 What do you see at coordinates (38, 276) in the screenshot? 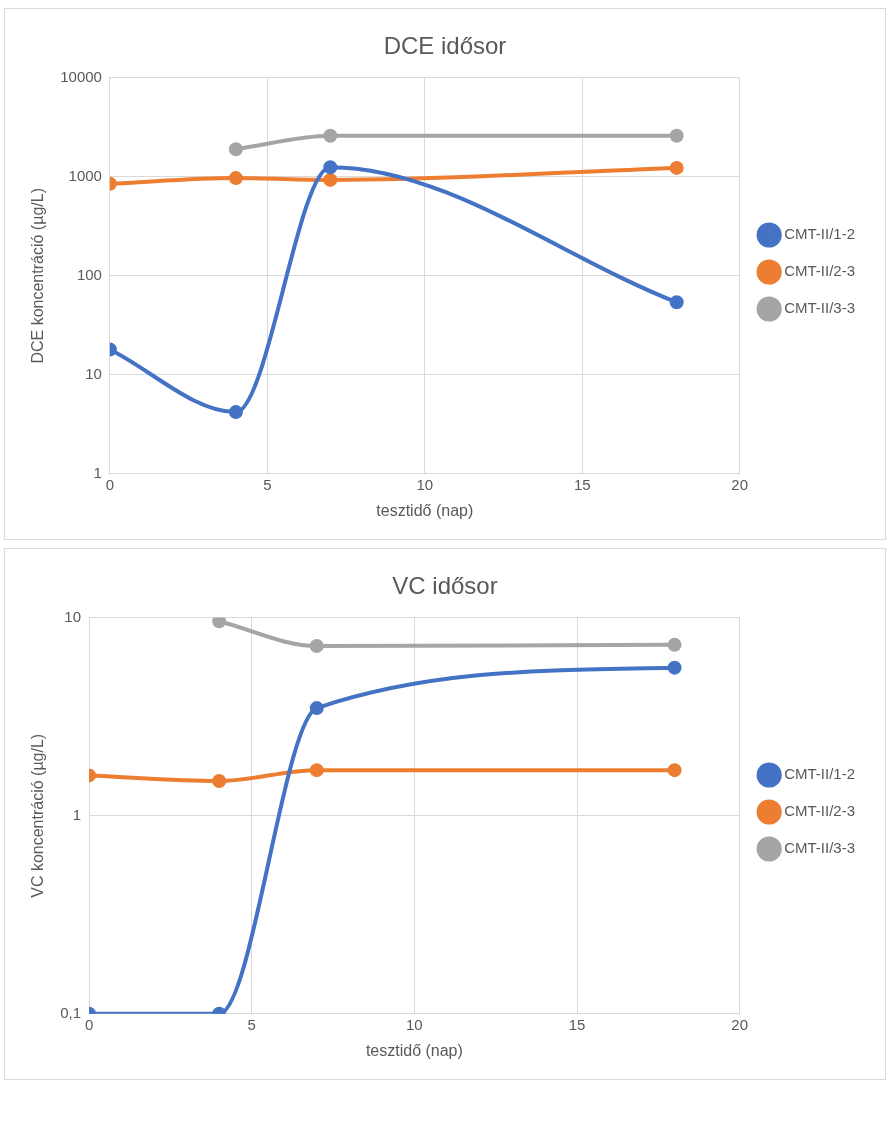
I see `y-axis-title: DCE koncentráció (µg/L)` at bounding box center [38, 276].